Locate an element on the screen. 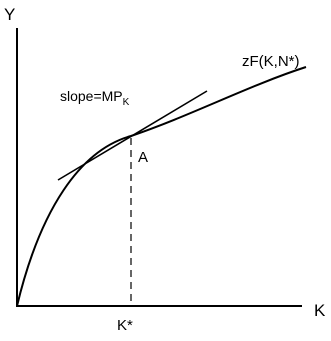  x-axis-label: K is located at coordinates (320, 310).